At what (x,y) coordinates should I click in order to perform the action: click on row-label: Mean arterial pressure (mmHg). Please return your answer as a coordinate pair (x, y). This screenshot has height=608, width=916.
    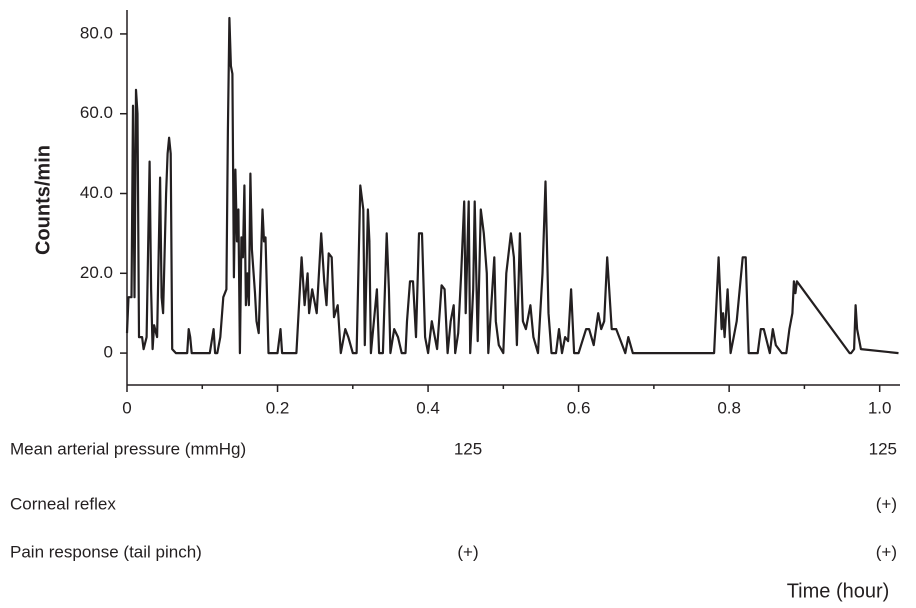
    Looking at the image, I should click on (128, 448).